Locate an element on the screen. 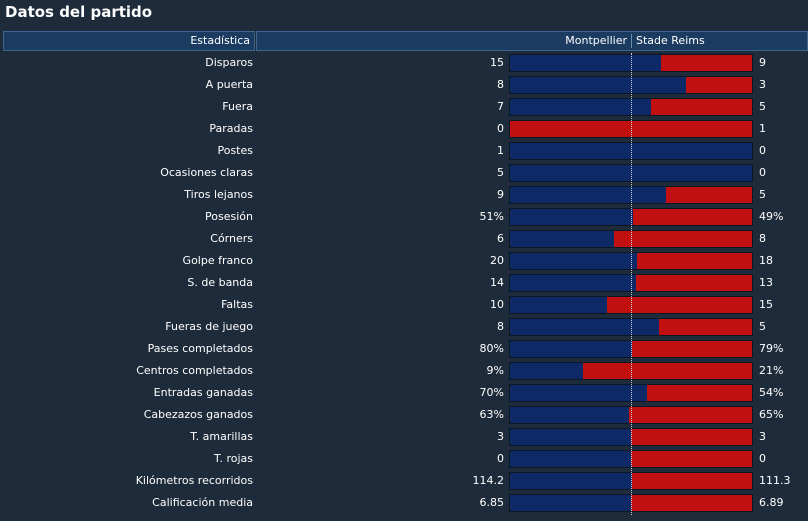 This screenshot has width=808, height=521. stat-label: T. rojas is located at coordinates (233, 458).